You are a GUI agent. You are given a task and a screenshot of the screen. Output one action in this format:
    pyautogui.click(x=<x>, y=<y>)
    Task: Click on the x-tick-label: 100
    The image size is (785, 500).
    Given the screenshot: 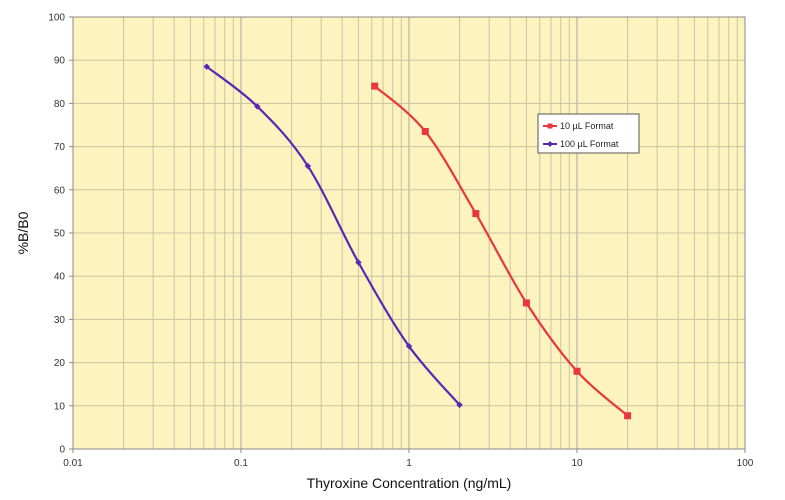 What is the action you would take?
    pyautogui.click(x=745, y=463)
    